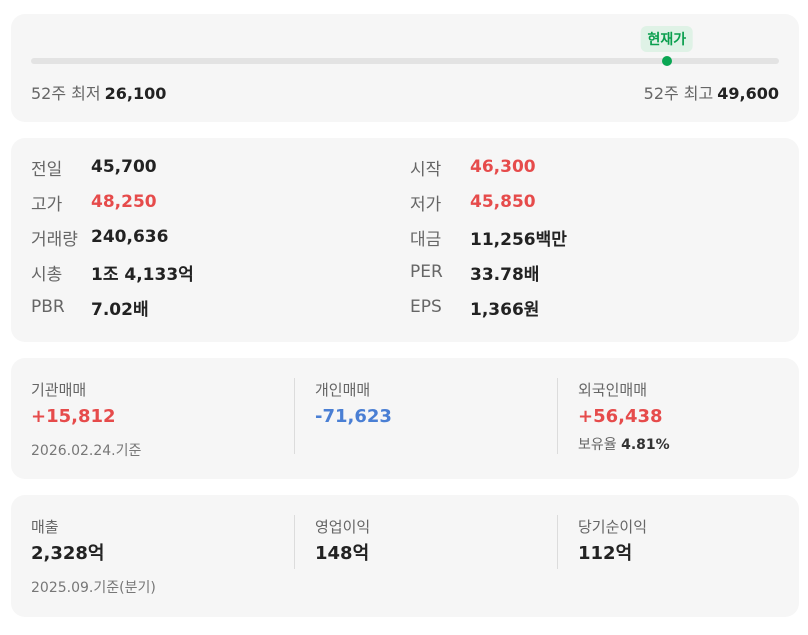 This screenshot has width=808, height=635. What do you see at coordinates (124, 167) in the screenshot?
I see `stat-value: 45,700` at bounding box center [124, 167].